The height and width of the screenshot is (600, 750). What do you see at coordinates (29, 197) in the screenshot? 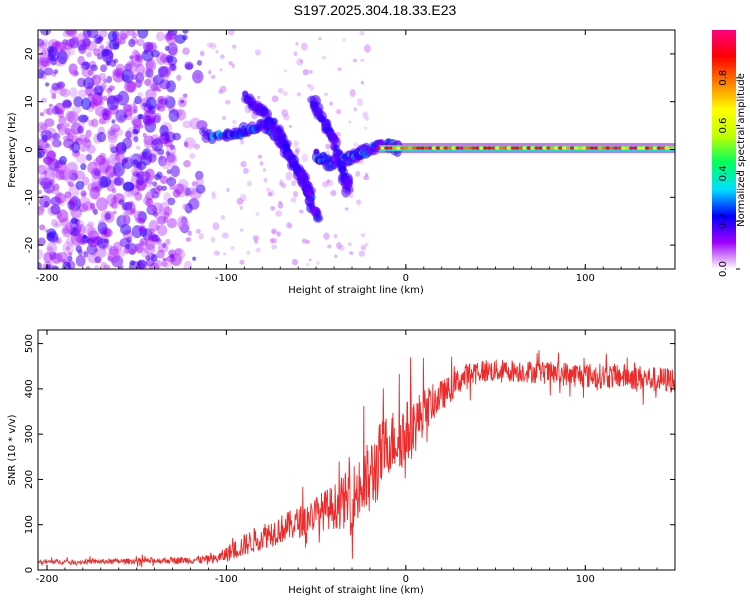
I see `y-tick-label: -10` at bounding box center [29, 197].